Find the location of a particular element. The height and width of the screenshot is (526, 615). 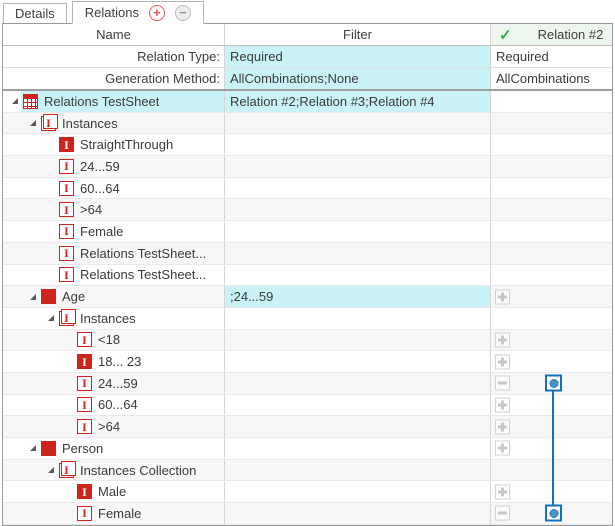

remove-relation-icon: − is located at coordinates (182, 12).